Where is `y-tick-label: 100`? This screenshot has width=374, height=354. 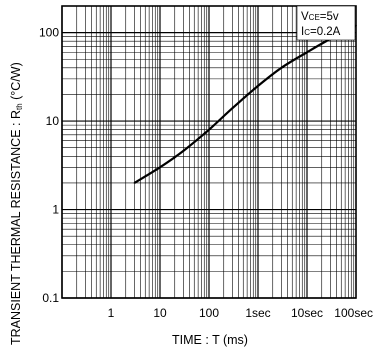
y-tick-label: 100 is located at coordinates (49, 33).